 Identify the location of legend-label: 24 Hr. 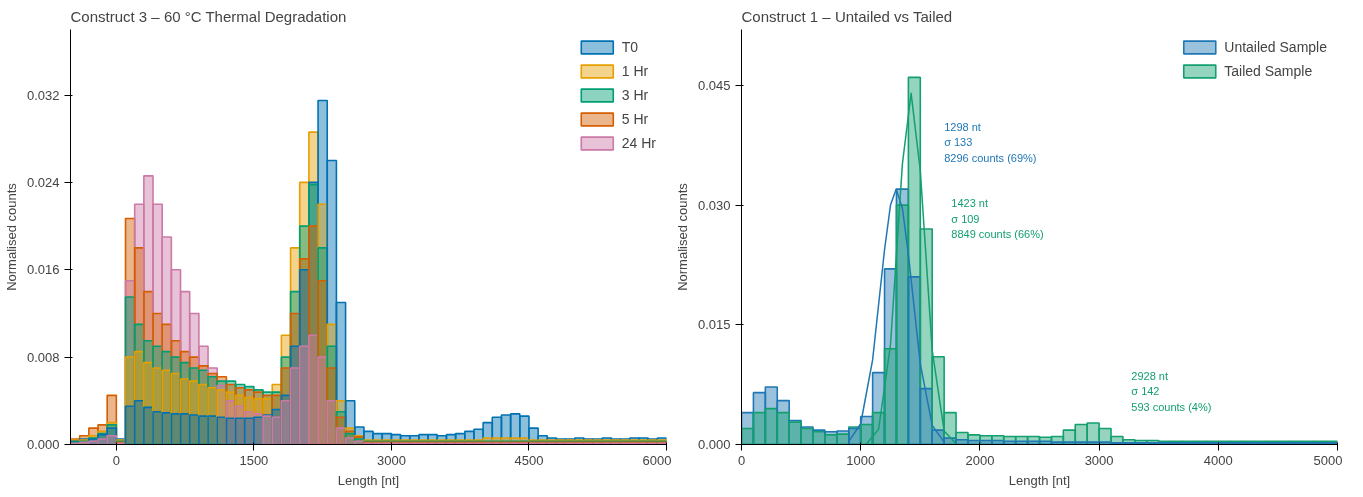
(638, 143).